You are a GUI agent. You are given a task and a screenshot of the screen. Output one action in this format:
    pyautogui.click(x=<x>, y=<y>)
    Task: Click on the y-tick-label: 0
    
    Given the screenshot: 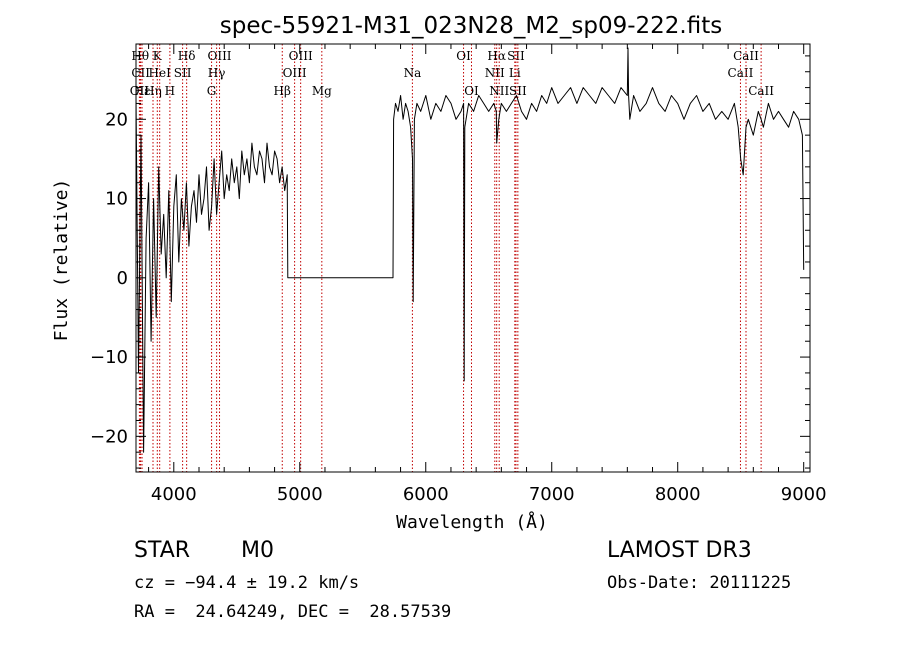 What is the action you would take?
    pyautogui.click(x=122, y=278)
    